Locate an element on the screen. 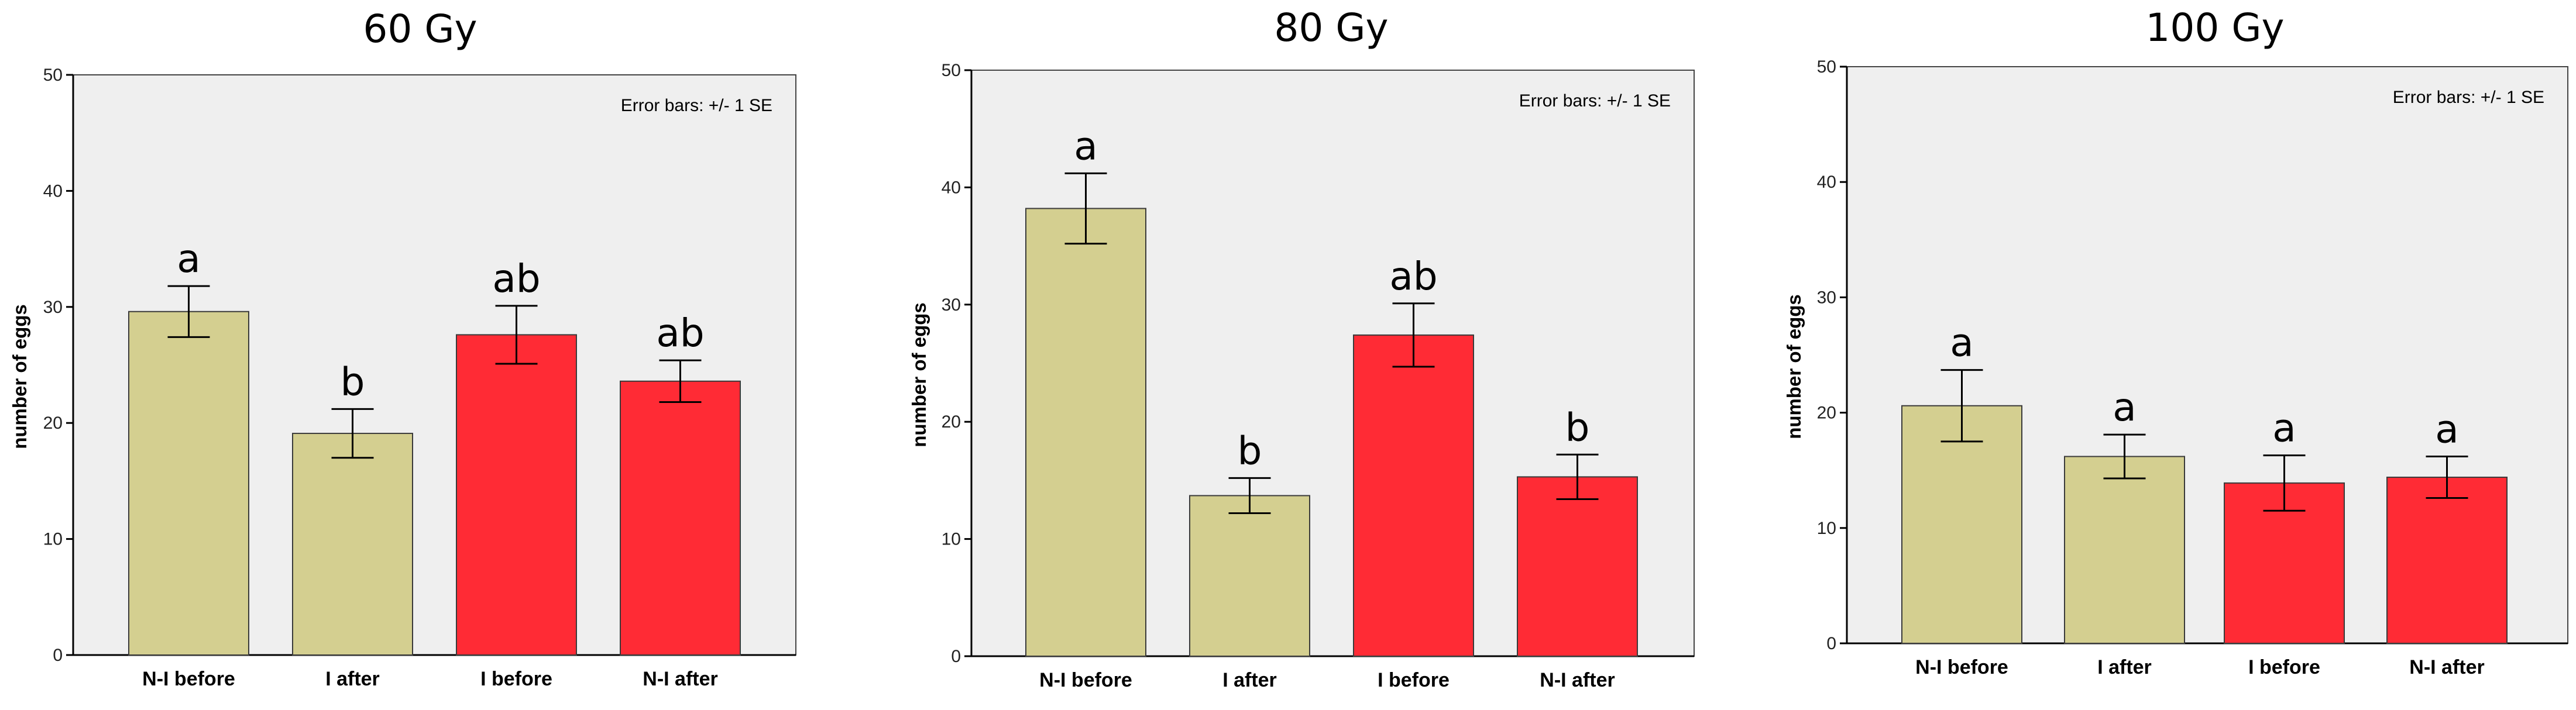 The height and width of the screenshot is (710, 2576). chart-title: 60 Gy is located at coordinates (420, 28).